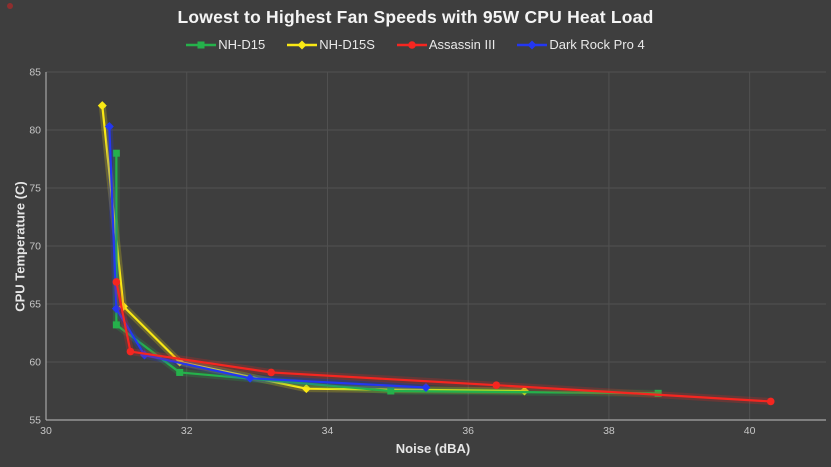 Image resolution: width=831 pixels, height=467 pixels. Describe the element at coordinates (462, 44) in the screenshot. I see `legend-label: Assassin III` at that location.